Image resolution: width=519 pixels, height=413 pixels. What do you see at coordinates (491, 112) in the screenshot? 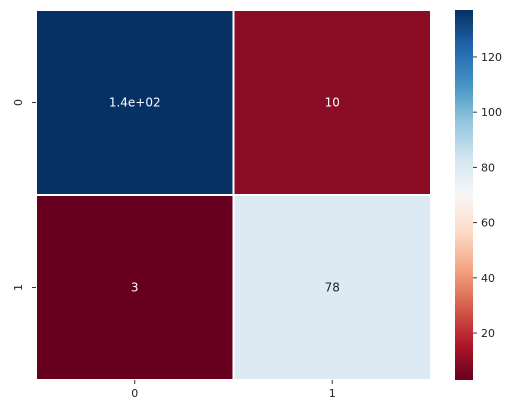
I see `colorbar-tick-label: 100` at bounding box center [491, 112].